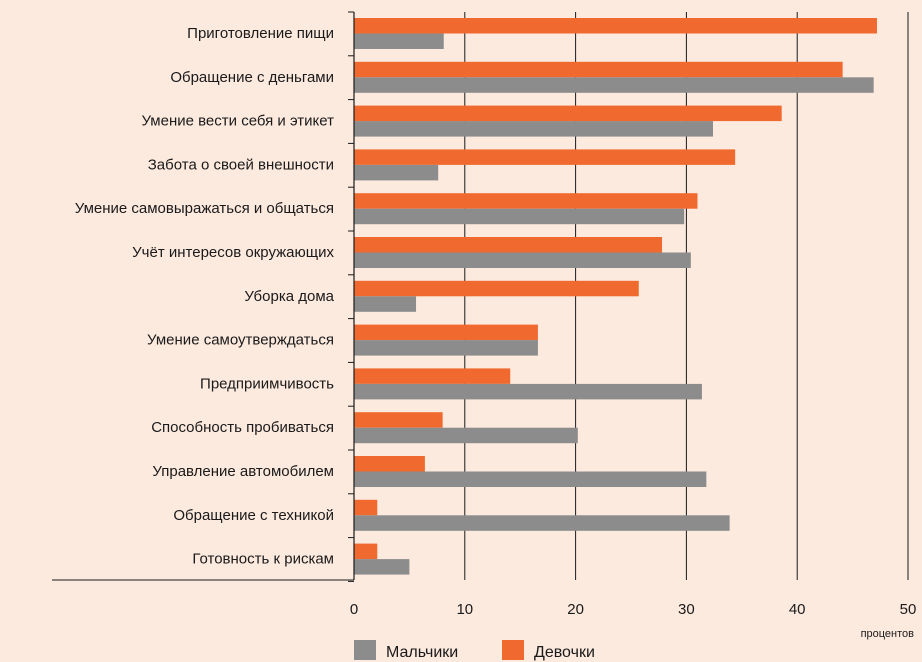  What do you see at coordinates (464, 609) in the screenshot?
I see `x-tick-label: 10` at bounding box center [464, 609].